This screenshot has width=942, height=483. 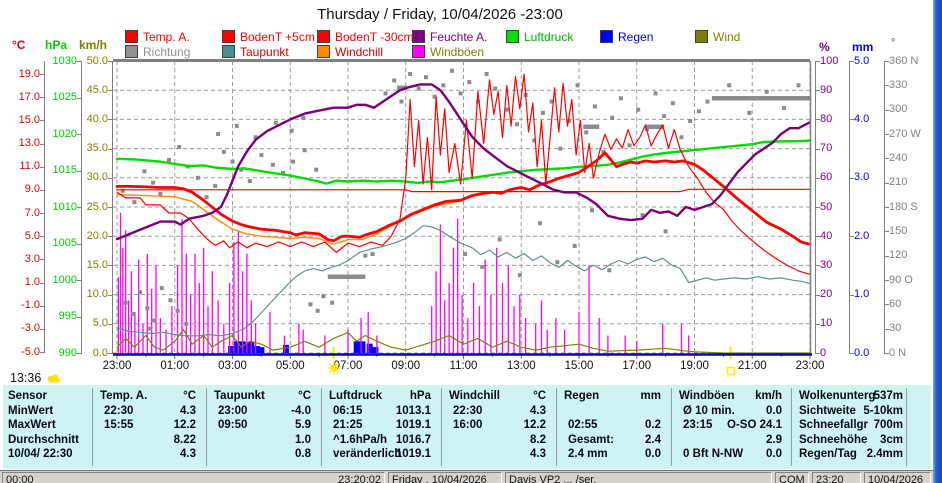 What do you see at coordinates (862, 352) in the screenshot?
I see `y-tick-label: 0.0` at bounding box center [862, 352].